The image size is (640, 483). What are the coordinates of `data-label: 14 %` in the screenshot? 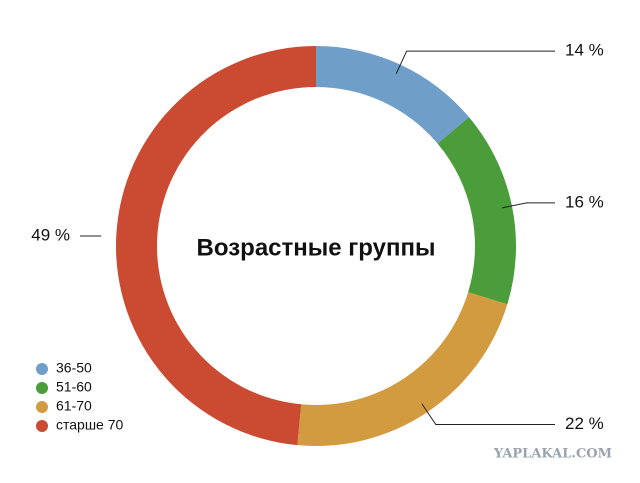 It's located at (584, 50).